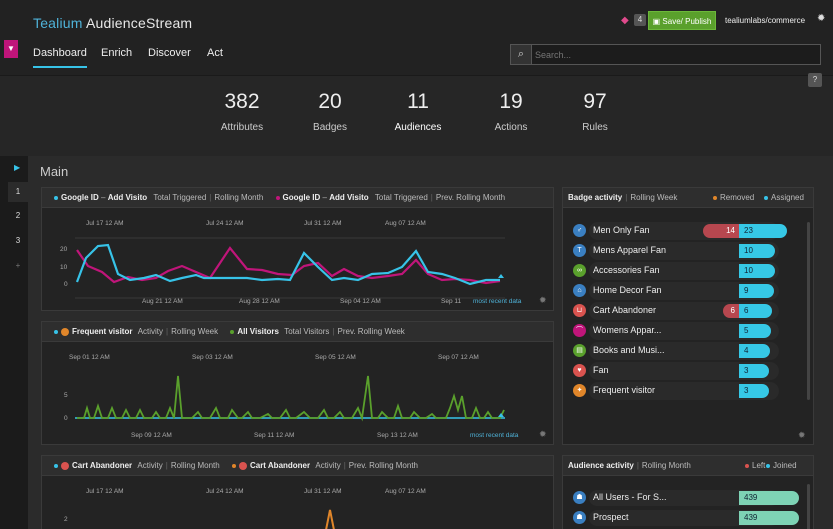 Image resolution: width=833 pixels, height=529 pixels. I want to click on x-tick-label: Jul 24 12 AM, so click(225, 491).